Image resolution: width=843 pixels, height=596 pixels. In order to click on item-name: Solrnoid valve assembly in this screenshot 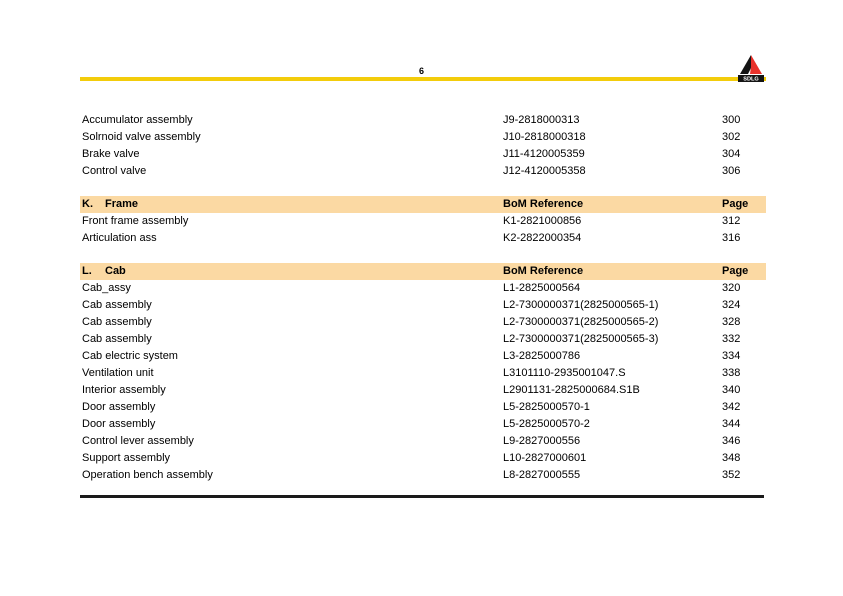, I will do `click(141, 137)`.